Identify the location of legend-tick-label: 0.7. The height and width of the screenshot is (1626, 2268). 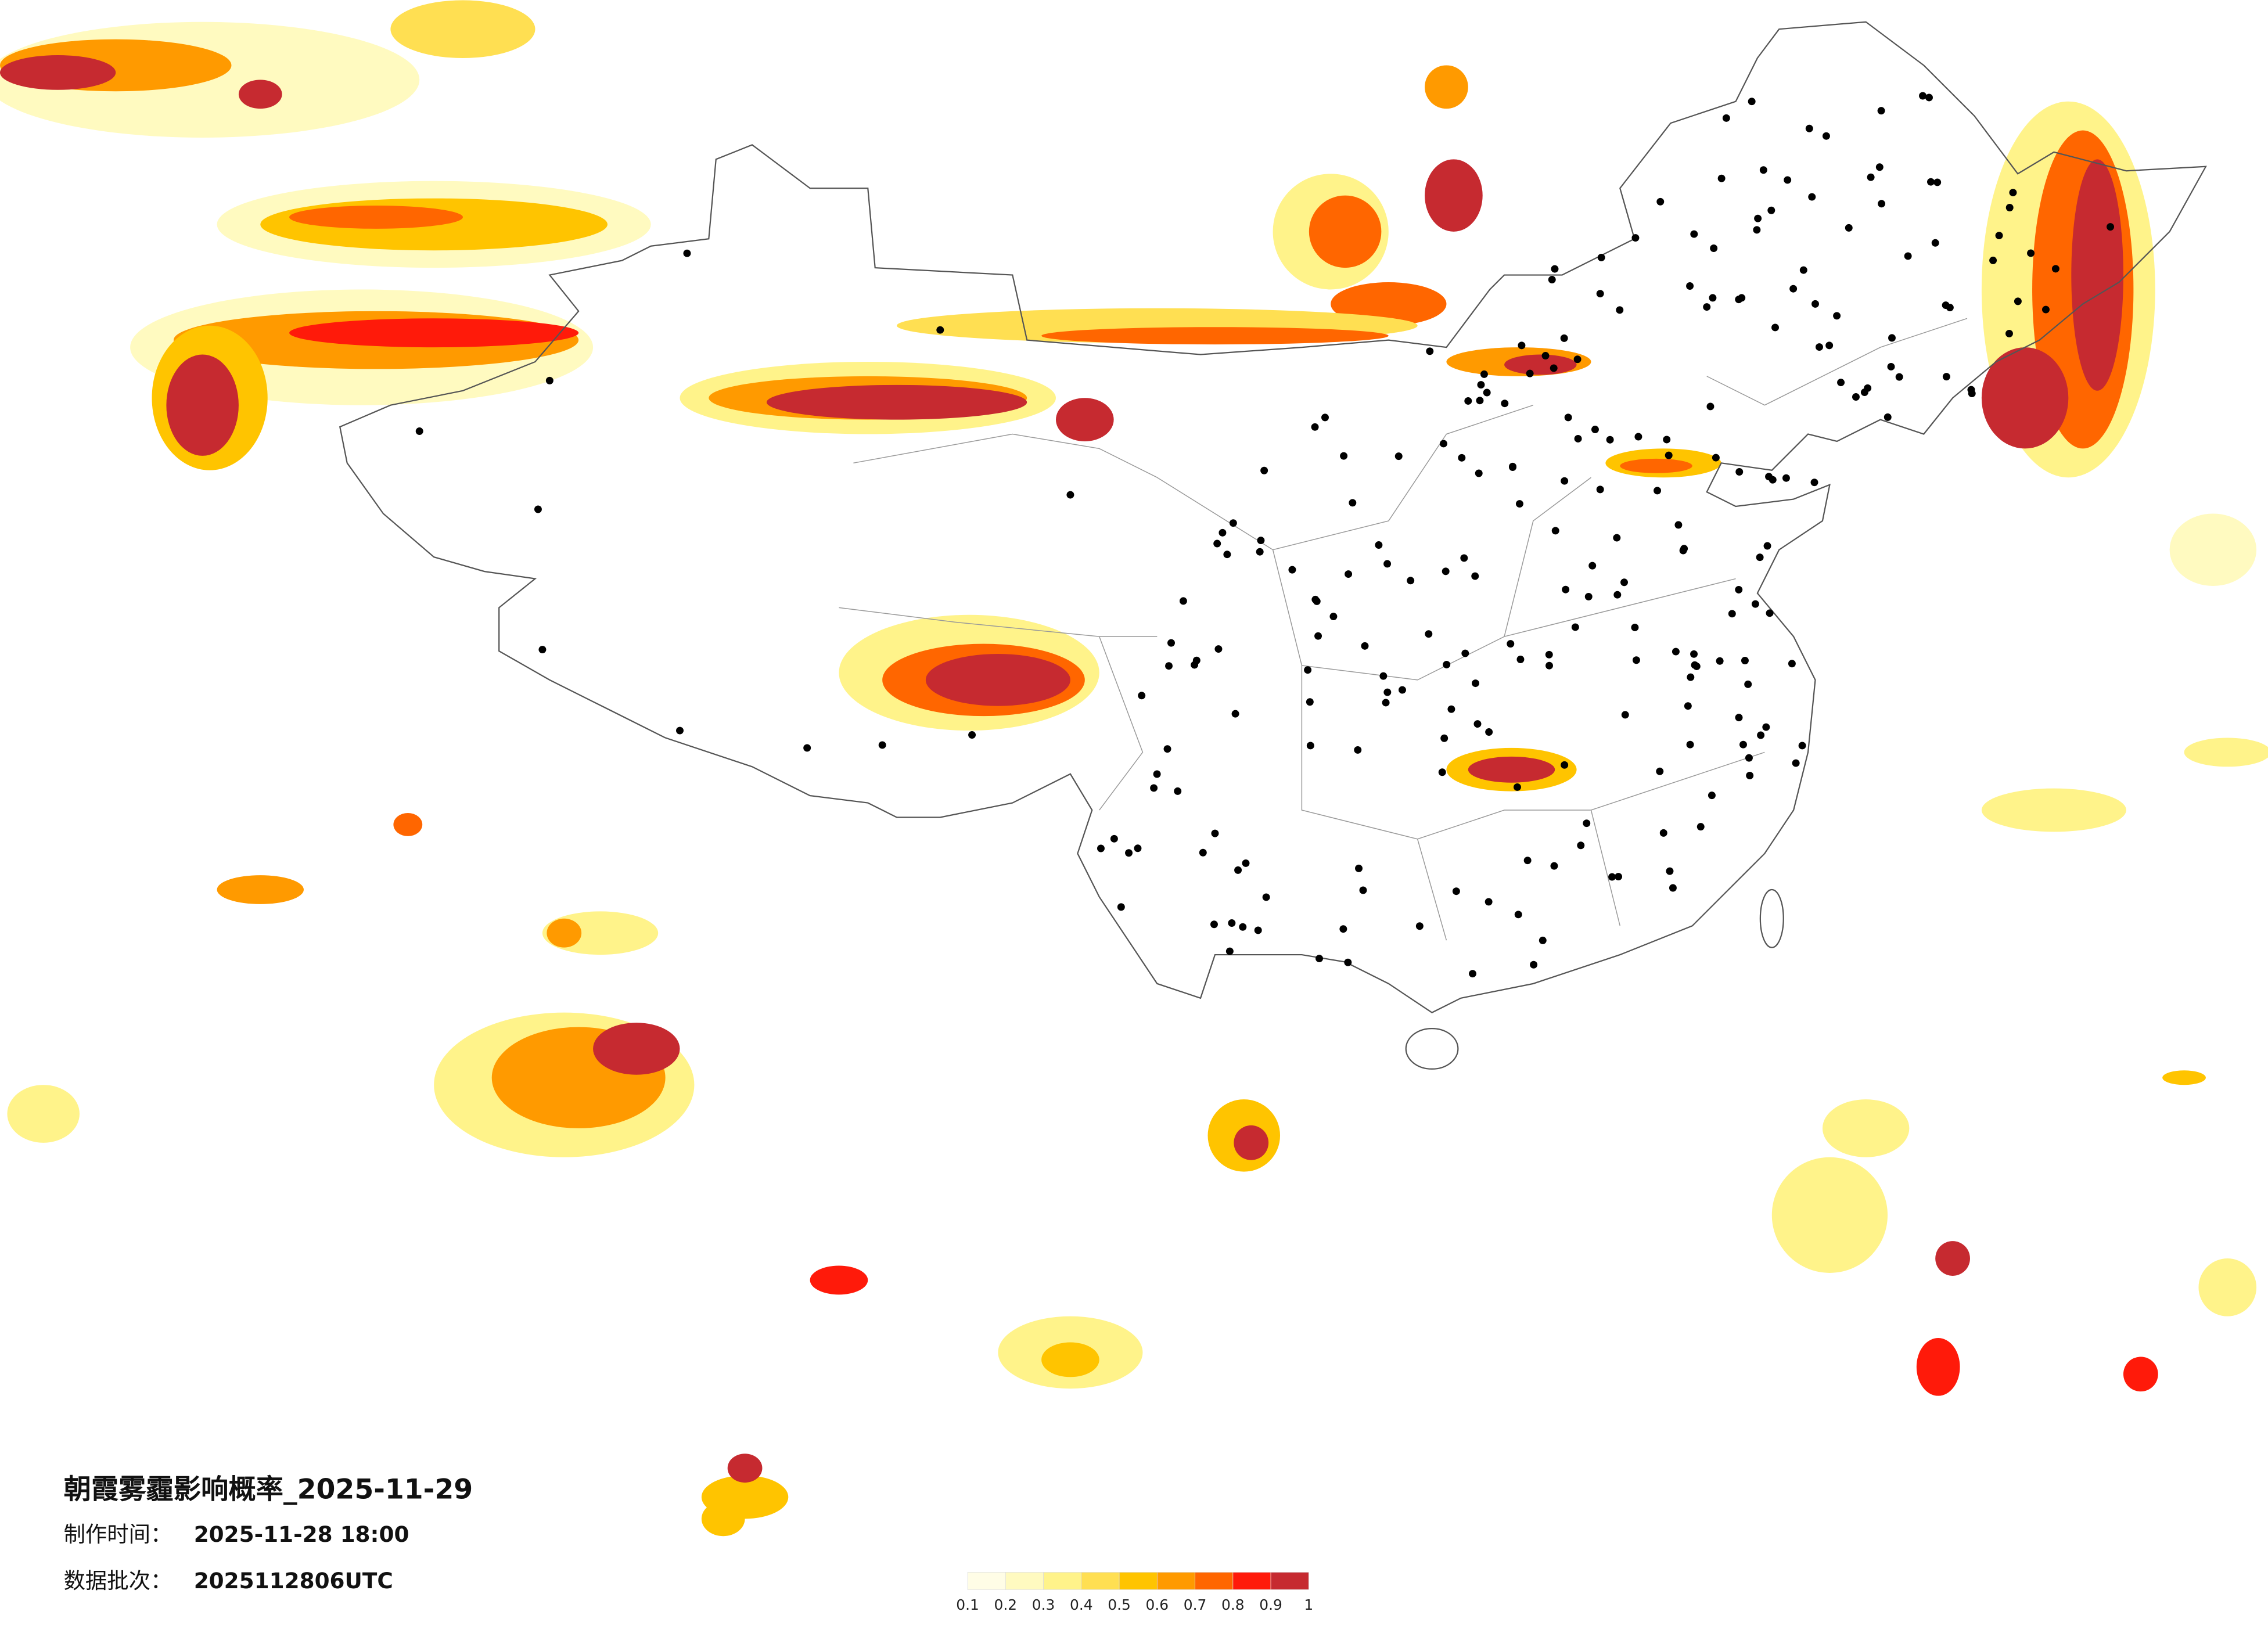
(1195, 1604).